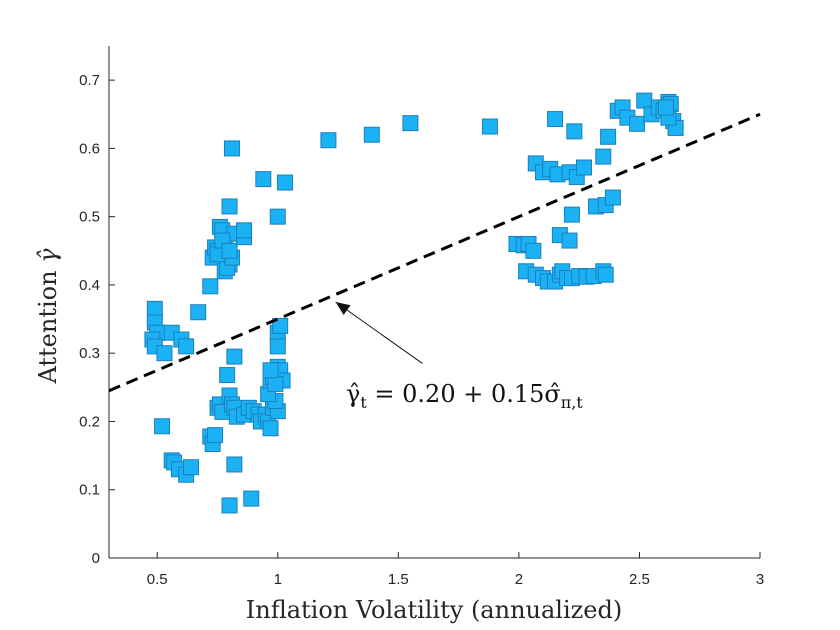  I want to click on x-tick-label: 1.5, so click(398, 579).